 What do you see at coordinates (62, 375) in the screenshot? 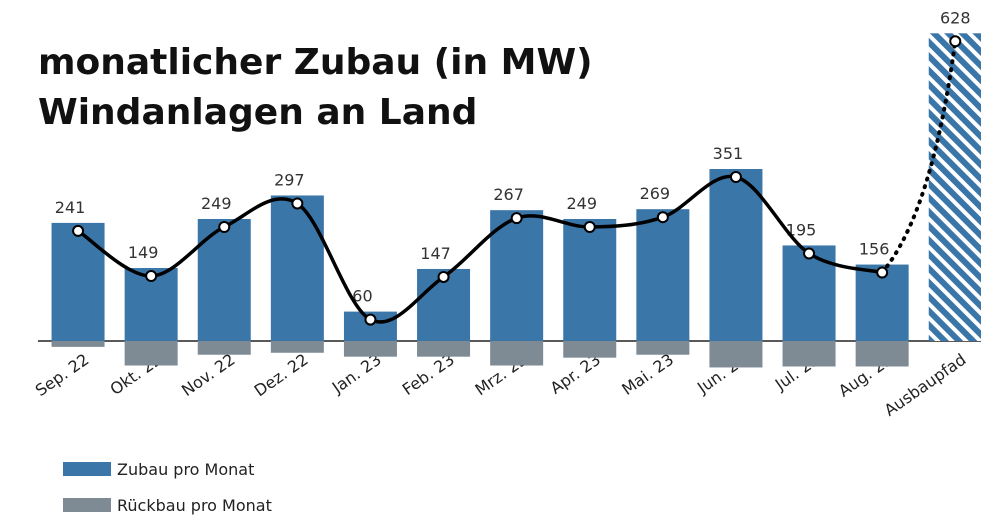
I see `x-tick-label: Sep. 22` at bounding box center [62, 375].